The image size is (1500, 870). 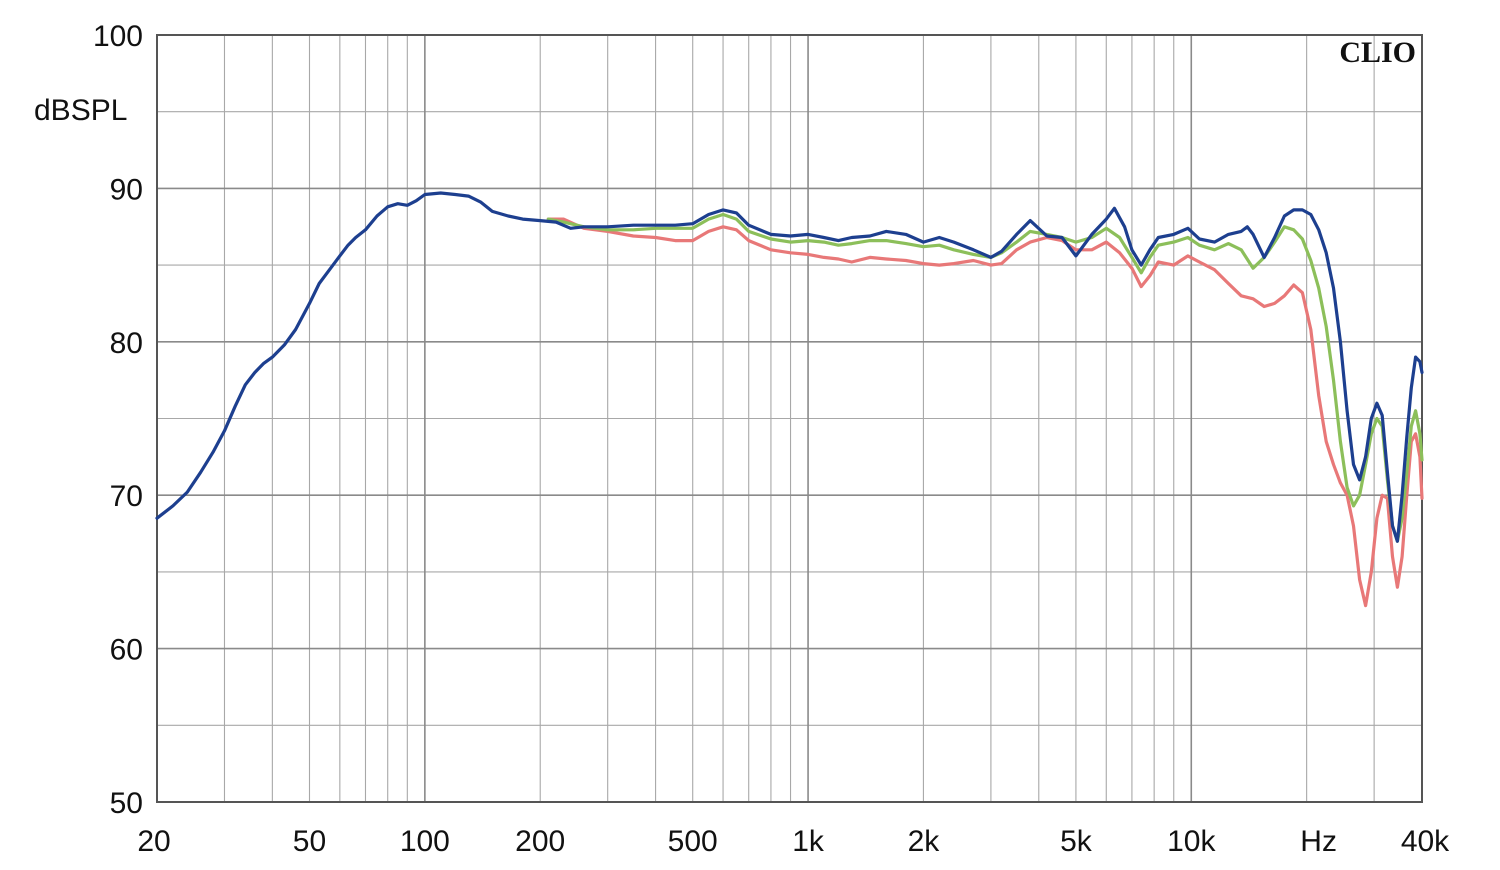 I want to click on x-tick-label: 100, so click(x=425, y=841).